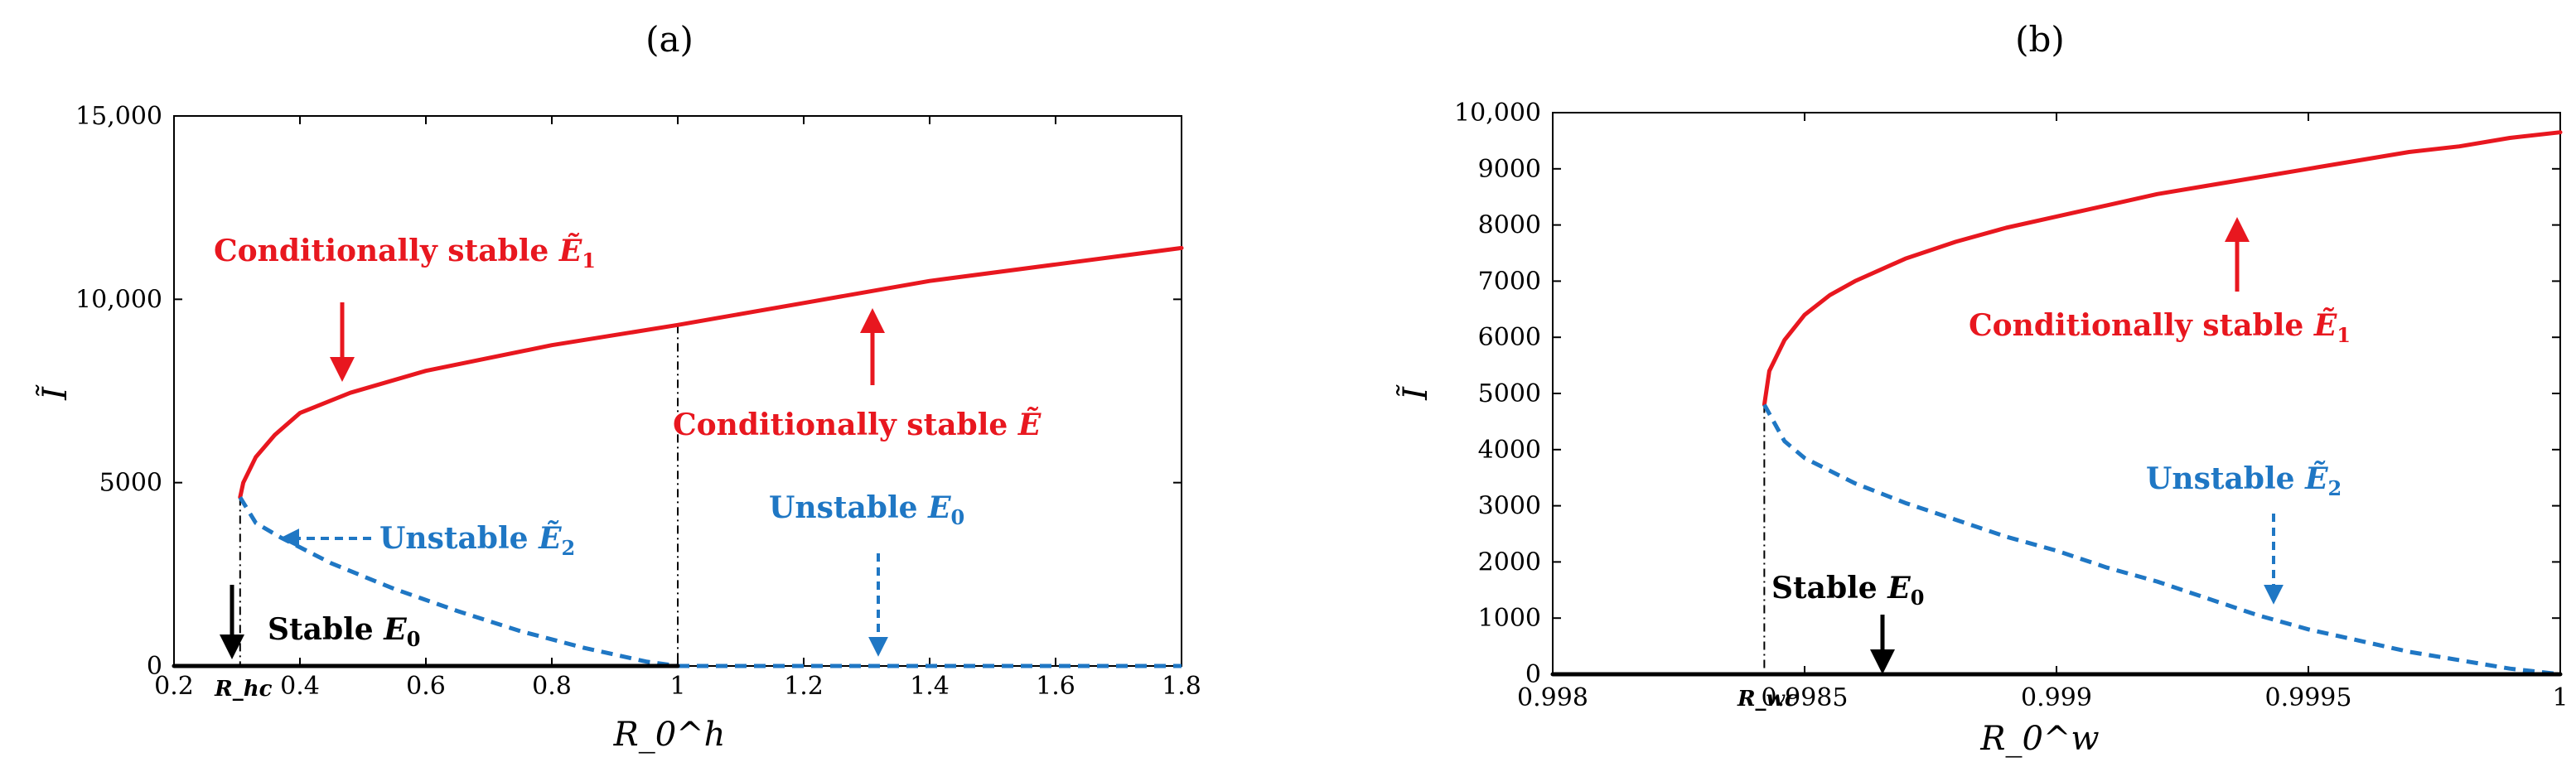 The height and width of the screenshot is (772, 2576). Describe the element at coordinates (1509, 506) in the screenshot. I see `y-tick-label: 3000` at that location.